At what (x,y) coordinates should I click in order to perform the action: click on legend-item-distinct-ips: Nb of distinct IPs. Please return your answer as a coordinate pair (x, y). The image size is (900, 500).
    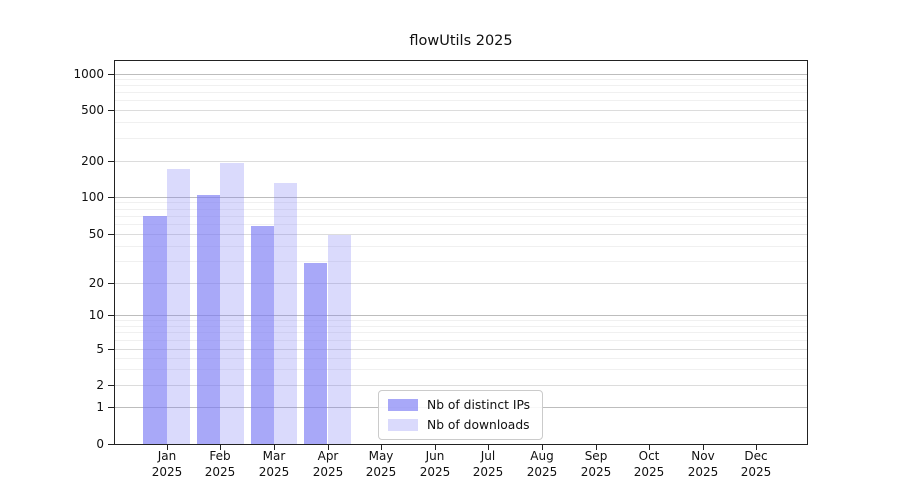
    Looking at the image, I should click on (459, 405).